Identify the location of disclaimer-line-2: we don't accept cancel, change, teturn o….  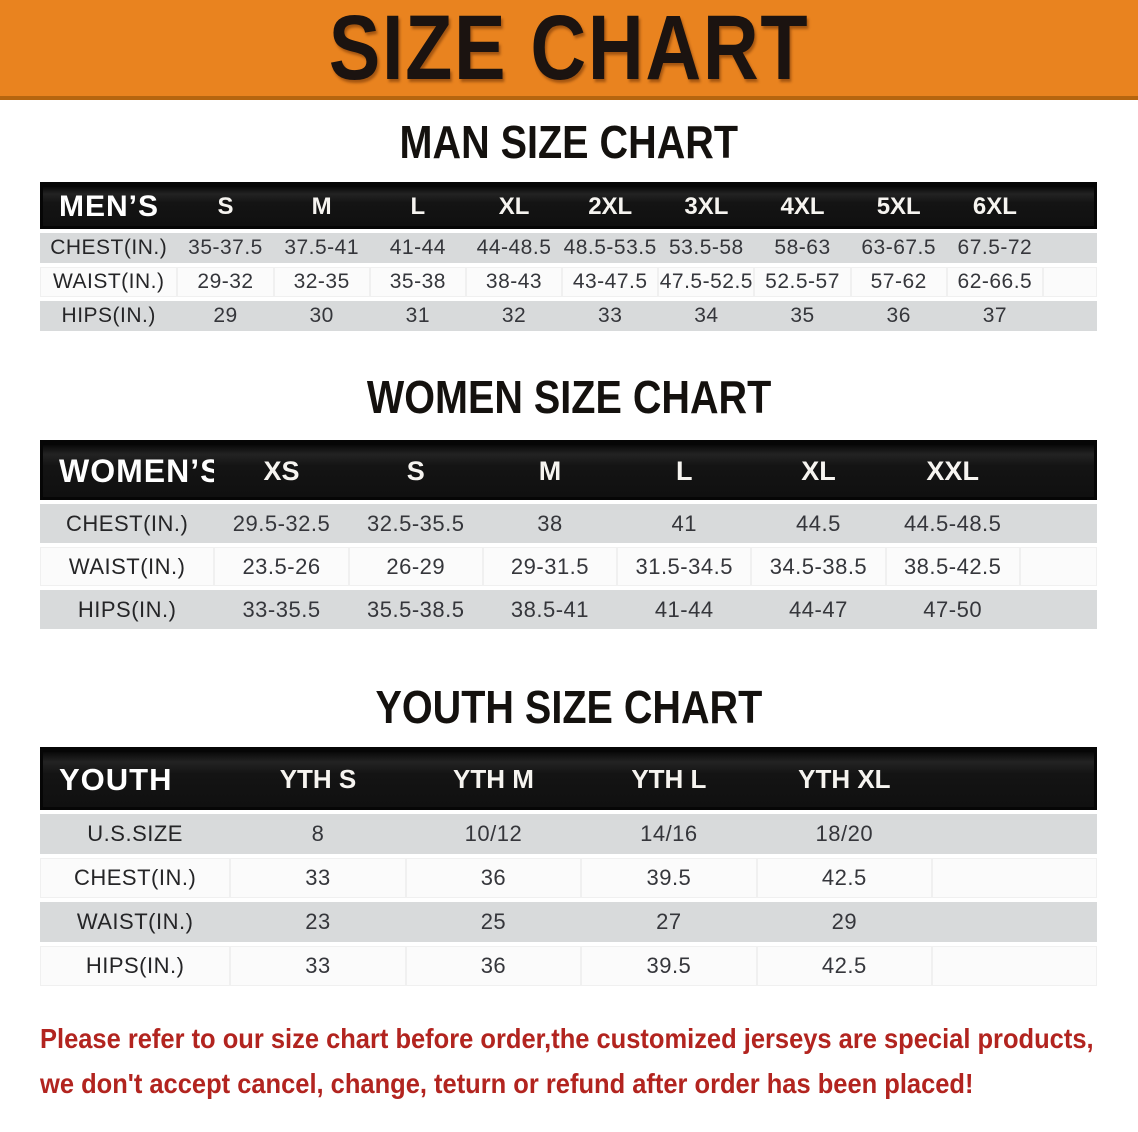
(507, 1083).